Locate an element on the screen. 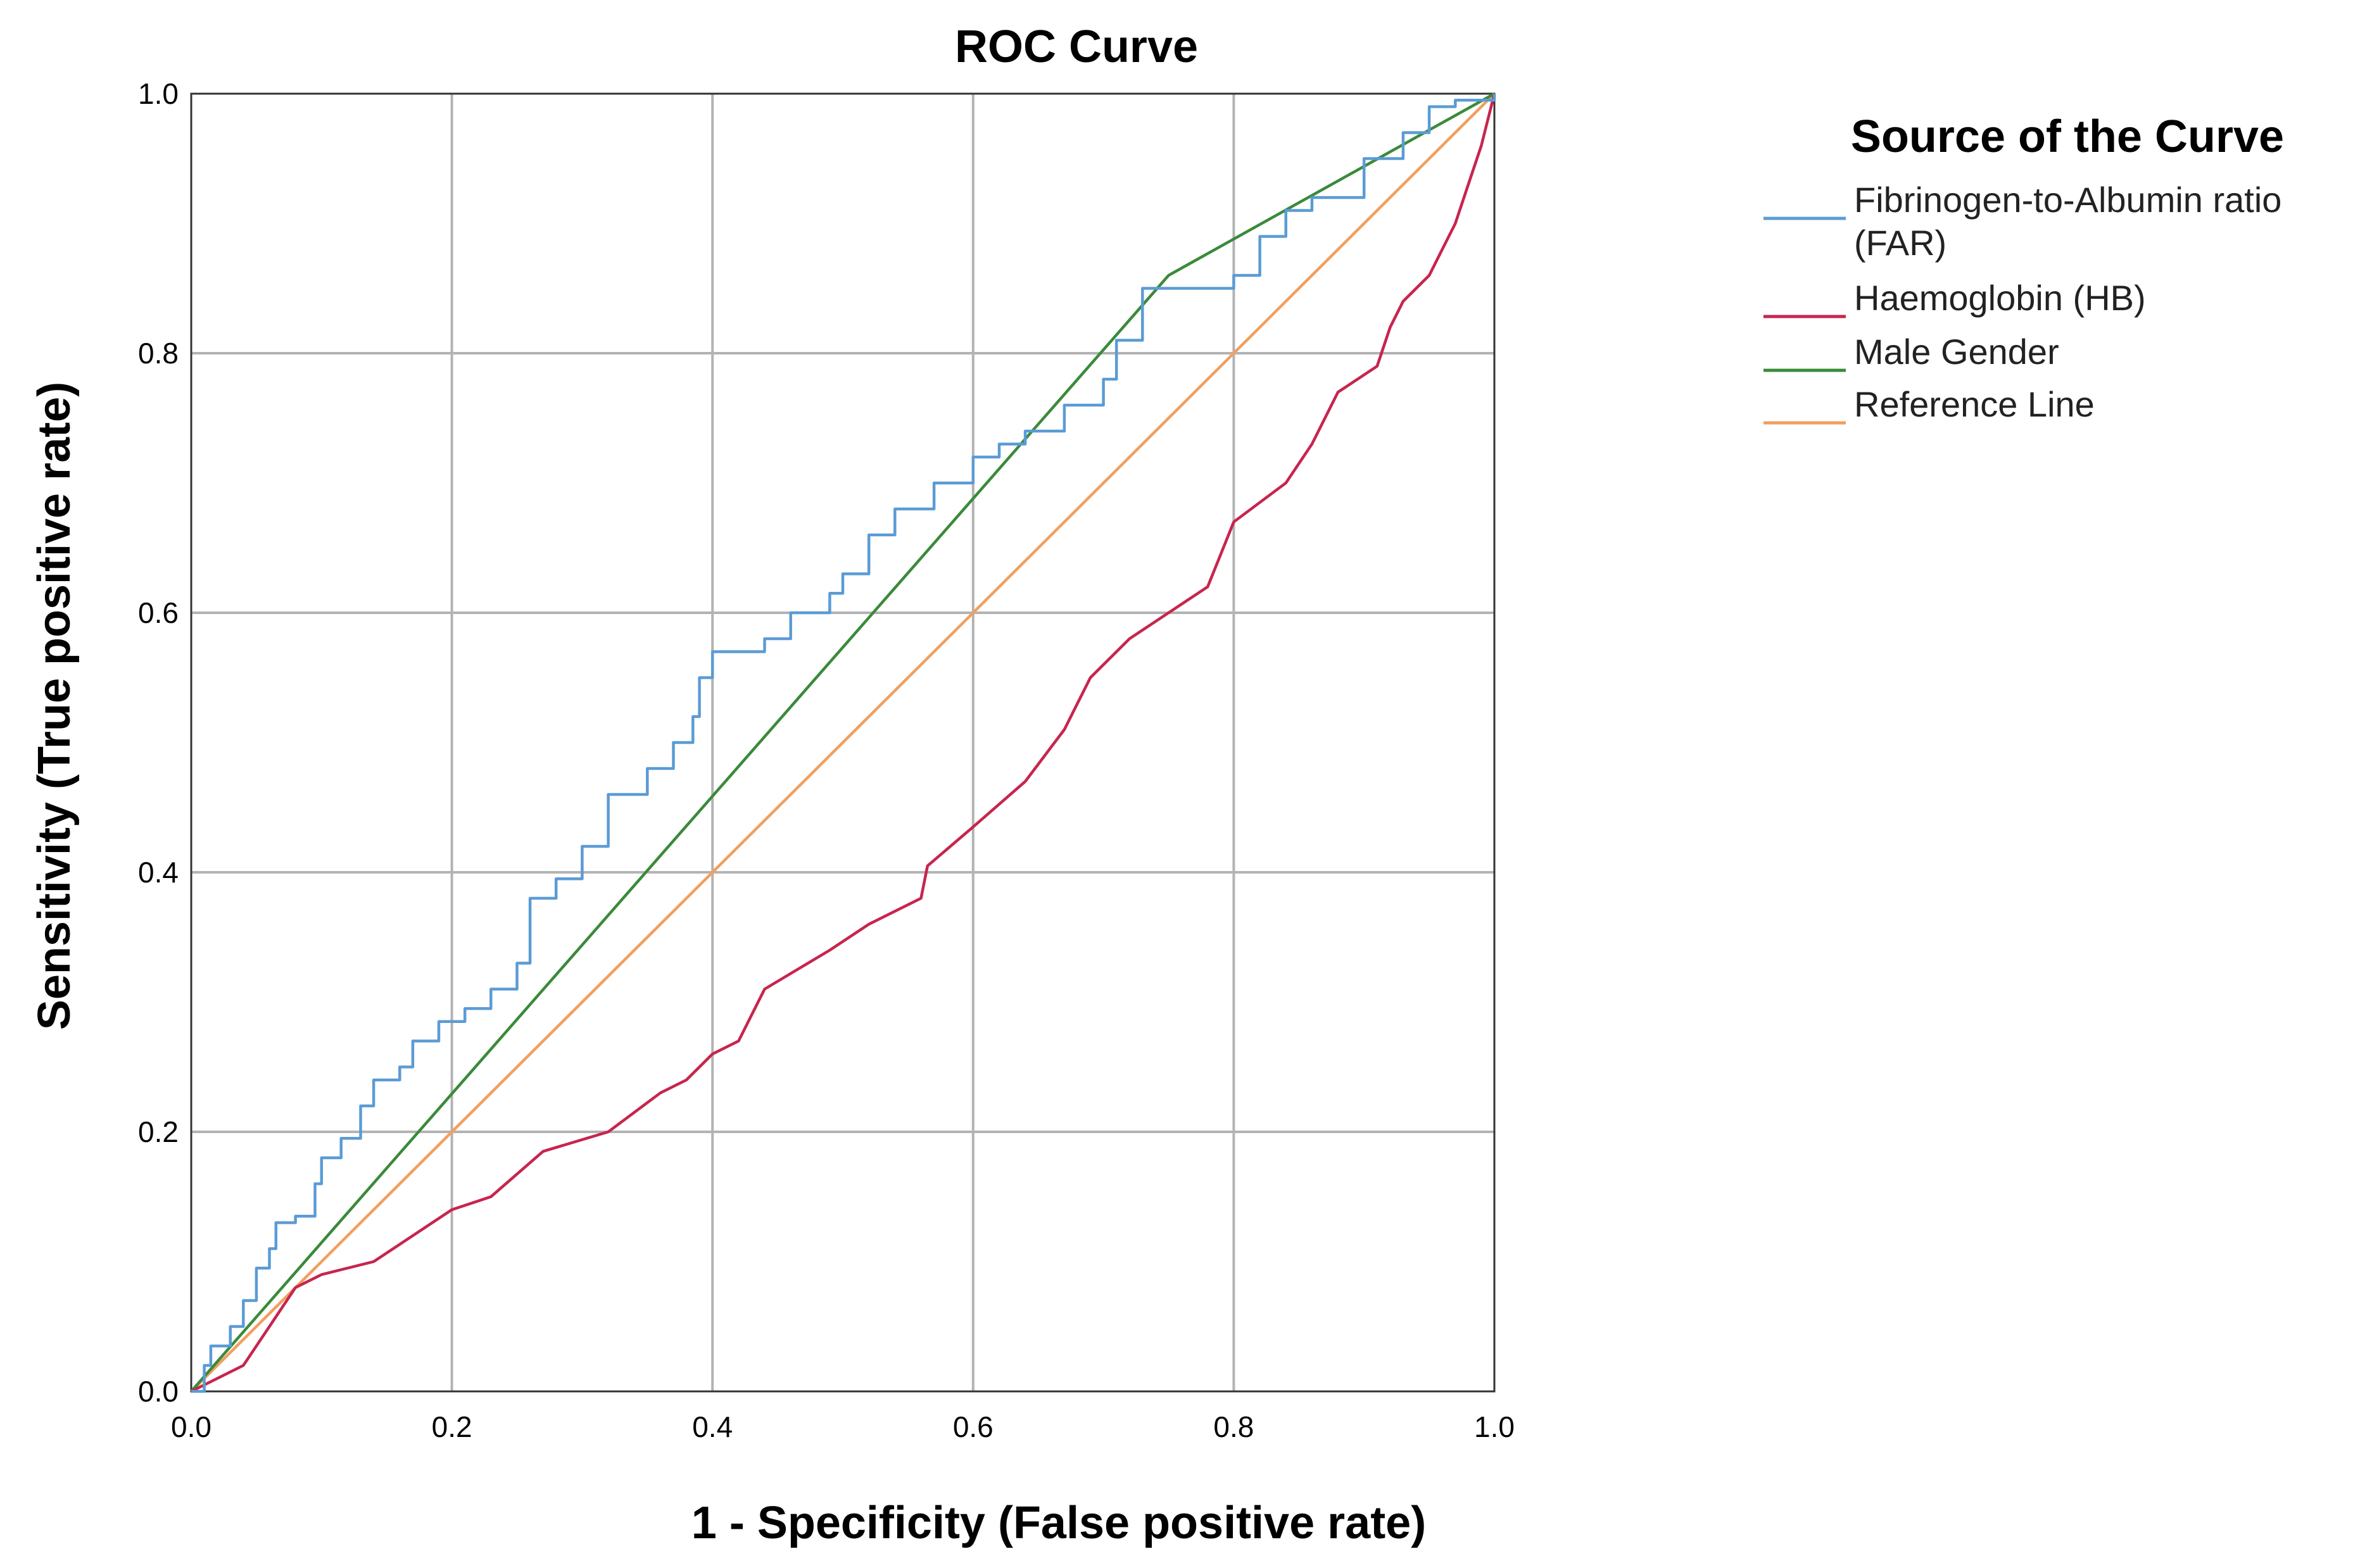 The image size is (2372, 1568). legend-label: Reference Line is located at coordinates (1974, 404).